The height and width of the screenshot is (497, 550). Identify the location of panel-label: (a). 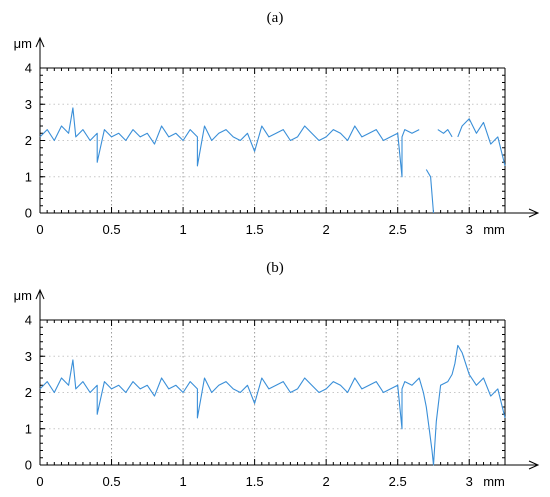
(275, 18).